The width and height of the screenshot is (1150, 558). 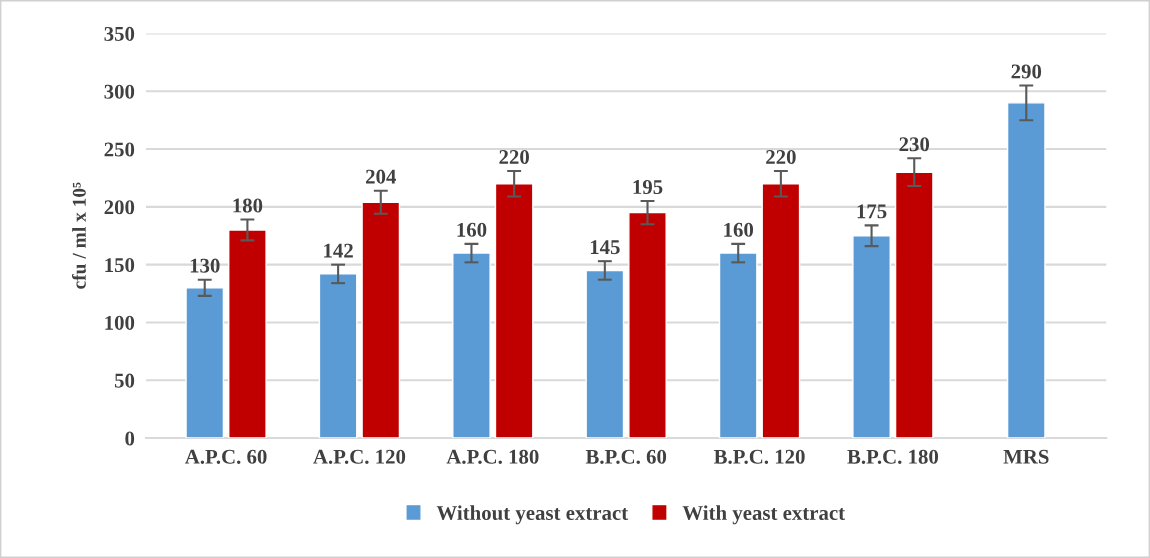 I want to click on data-label: 175, so click(x=872, y=211).